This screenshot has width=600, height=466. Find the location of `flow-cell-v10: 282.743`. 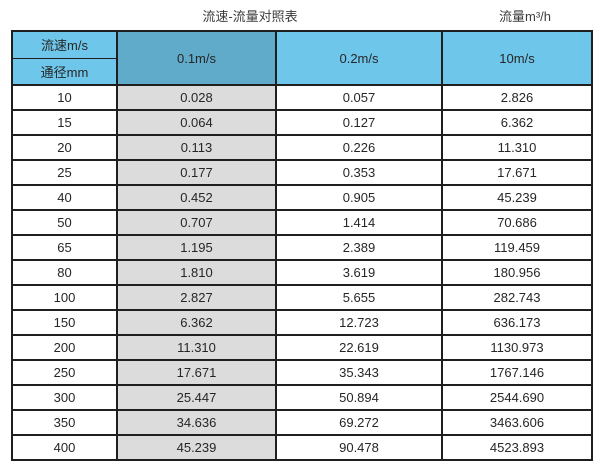

flow-cell-v10: 282.743 is located at coordinates (517, 297).